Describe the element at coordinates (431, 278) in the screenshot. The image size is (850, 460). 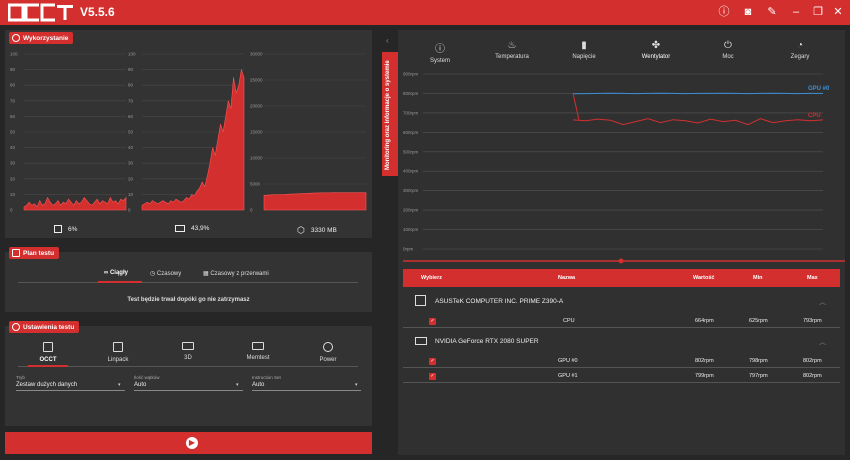
I see `col-select: Wybierz` at that location.